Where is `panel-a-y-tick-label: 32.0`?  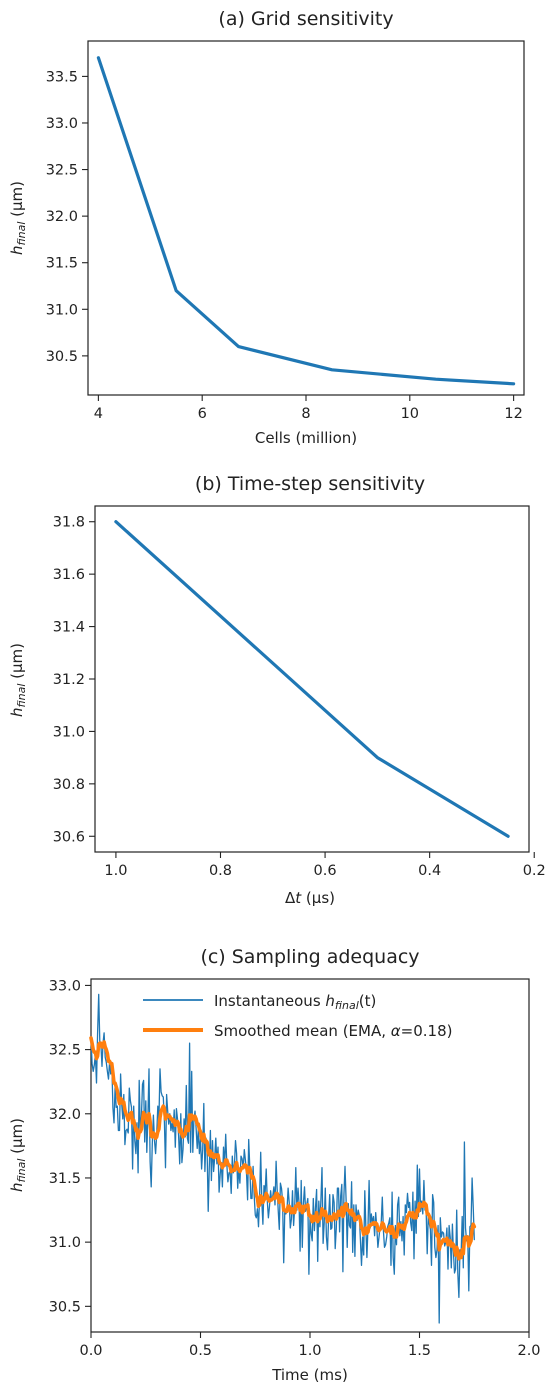
panel-a-y-tick-label: 32.0 is located at coordinates (62, 217).